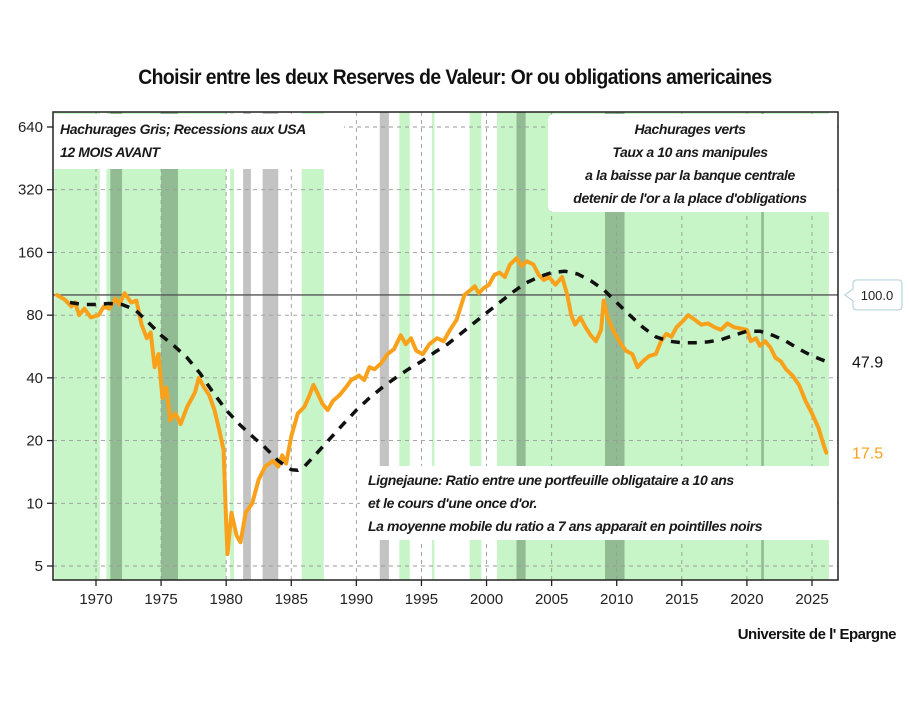 This screenshot has height=720, width=910. What do you see at coordinates (616, 599) in the screenshot?
I see `x-tick-label: 2010` at bounding box center [616, 599].